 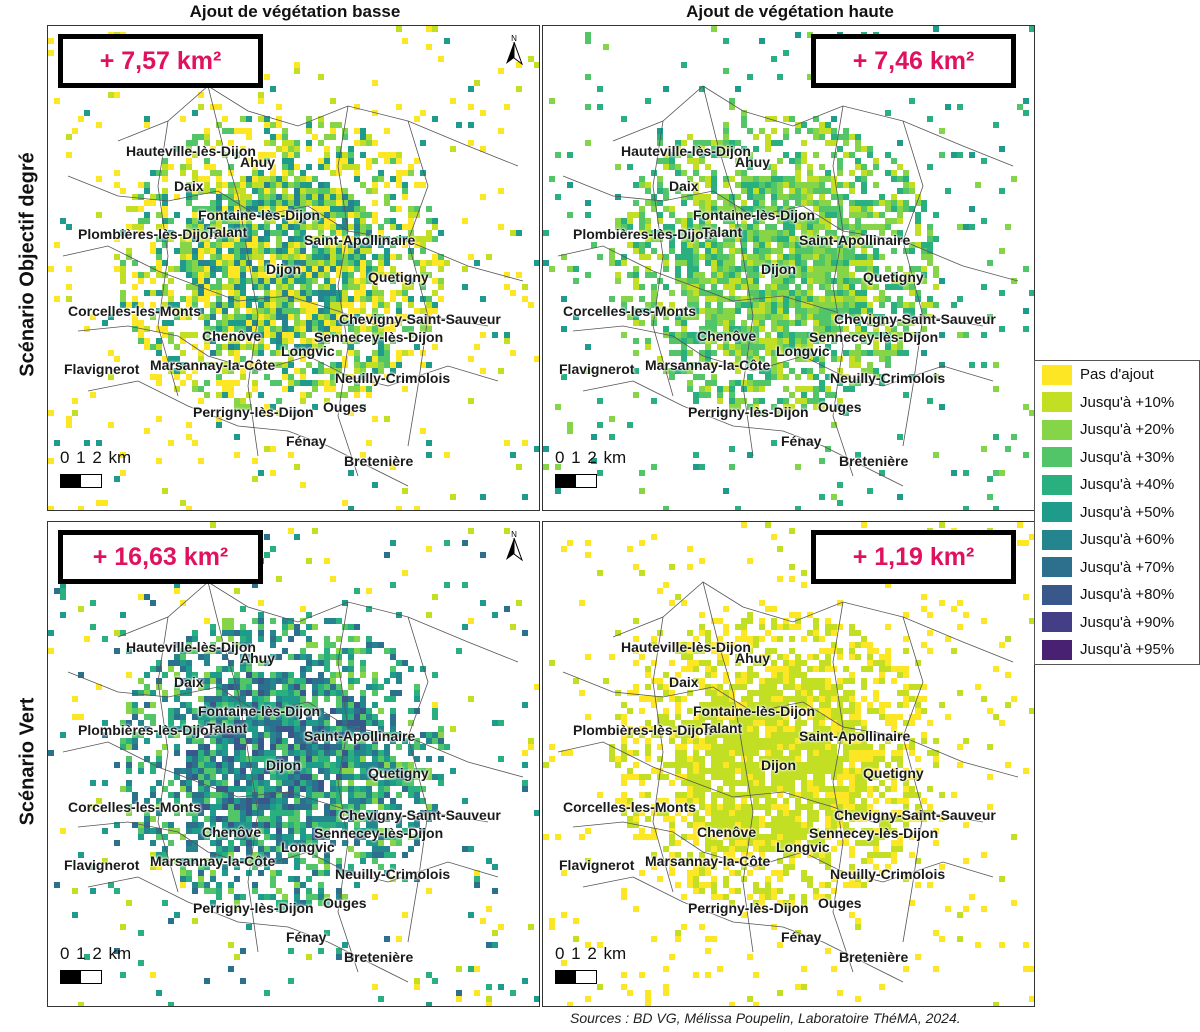 I want to click on area-increase-box: + 16,63 km², so click(x=160, y=557).